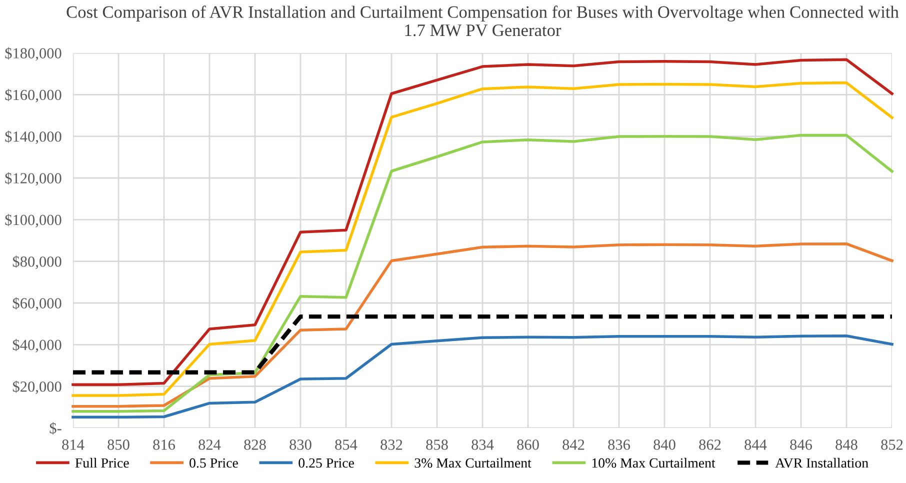 This screenshot has height=483, width=906. I want to click on x-tick-label: 814, so click(73, 445).